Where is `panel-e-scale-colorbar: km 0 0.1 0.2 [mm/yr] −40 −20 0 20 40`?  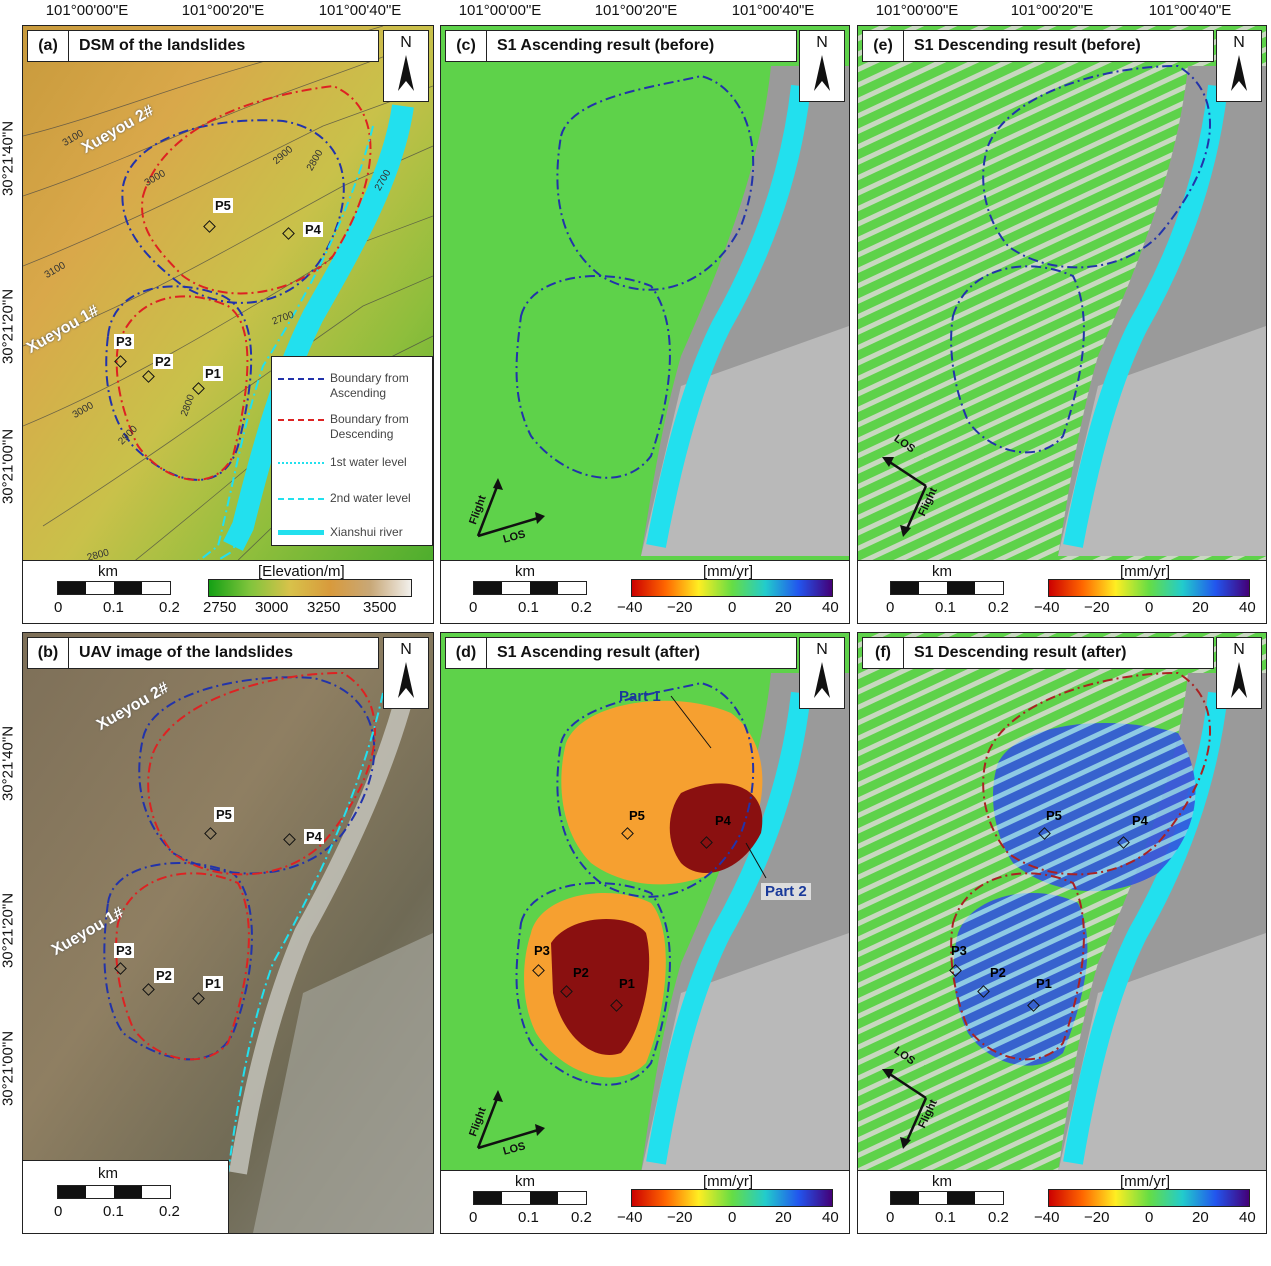
panel-e-scale-colorbar: km 0 0.1 0.2 [mm/yr] −40 −20 0 20 40 is located at coordinates (1062, 591).